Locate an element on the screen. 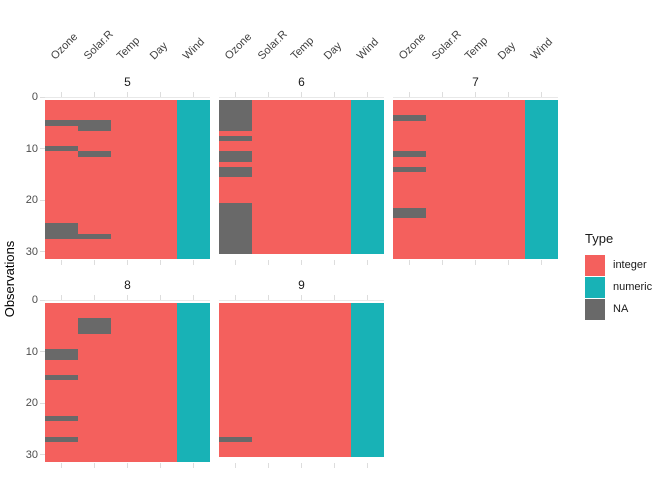 This screenshot has height=480, width=672. legend-item-numeric: numeric is located at coordinates (618, 287).